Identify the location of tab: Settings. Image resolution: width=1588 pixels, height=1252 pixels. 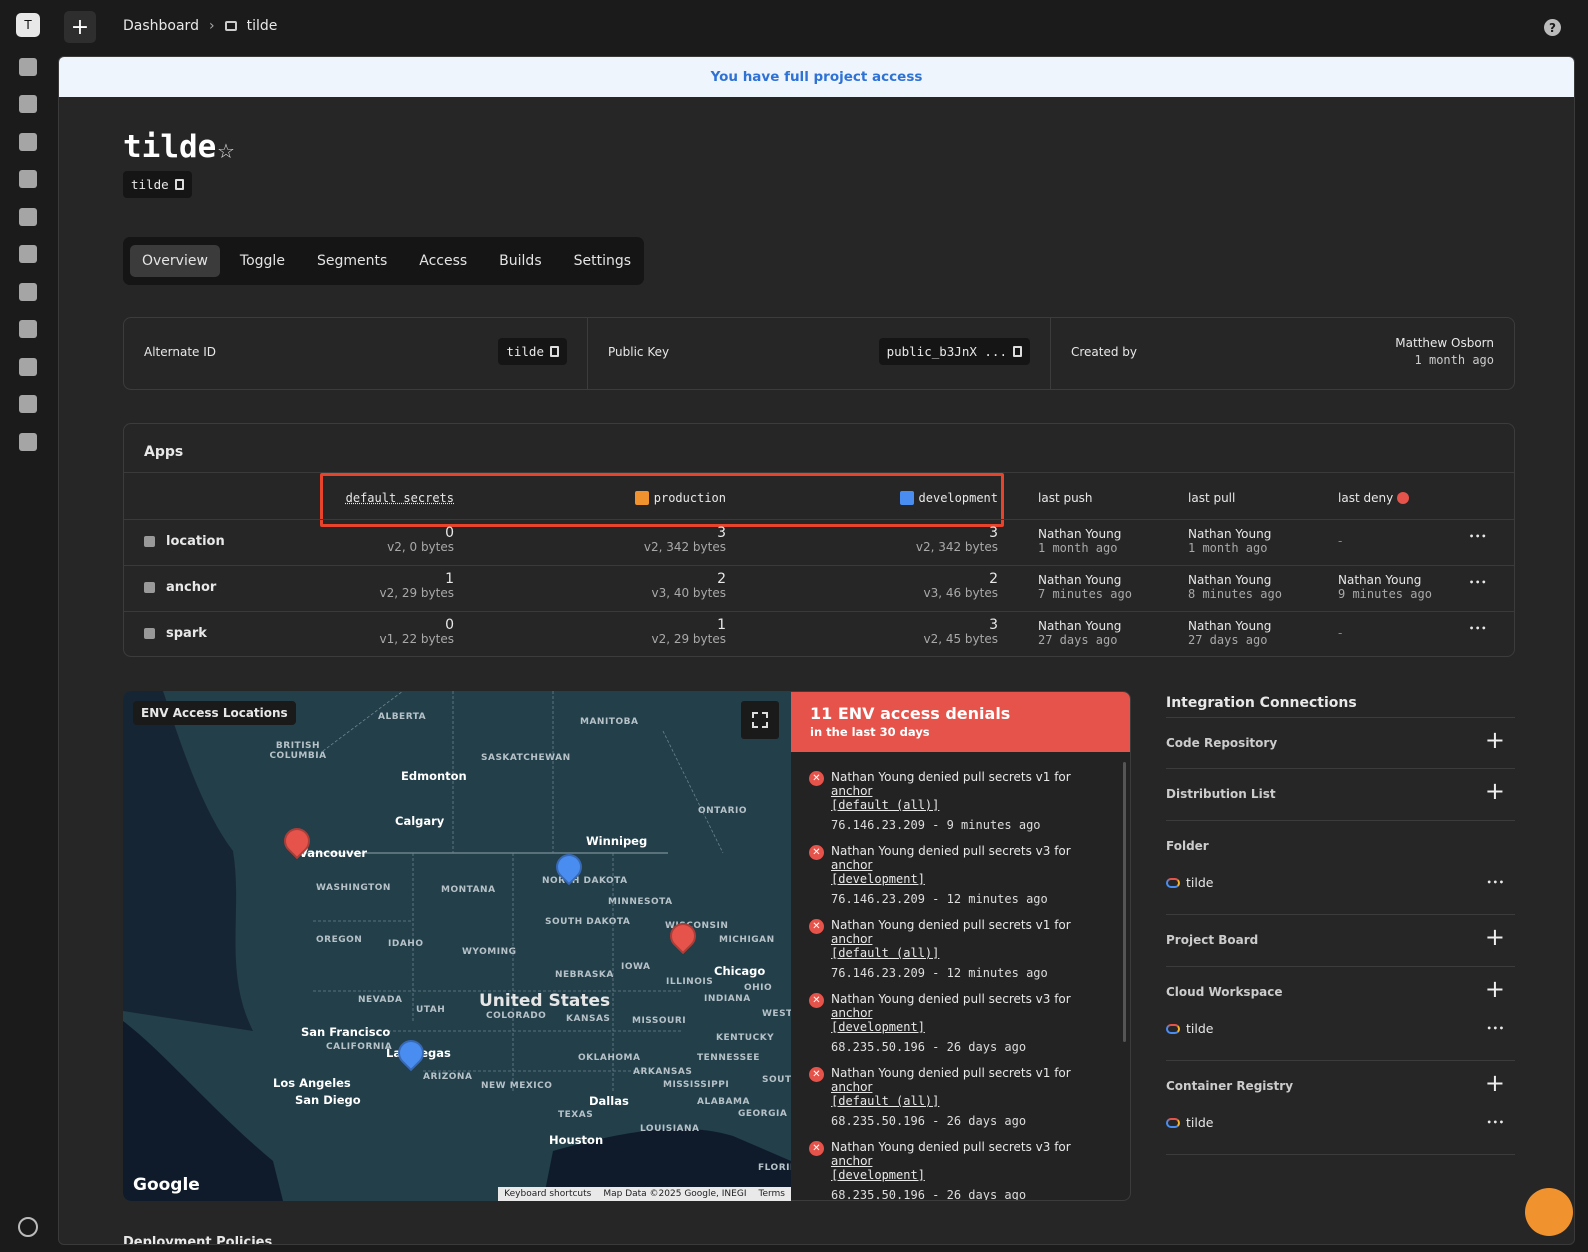
(602, 261).